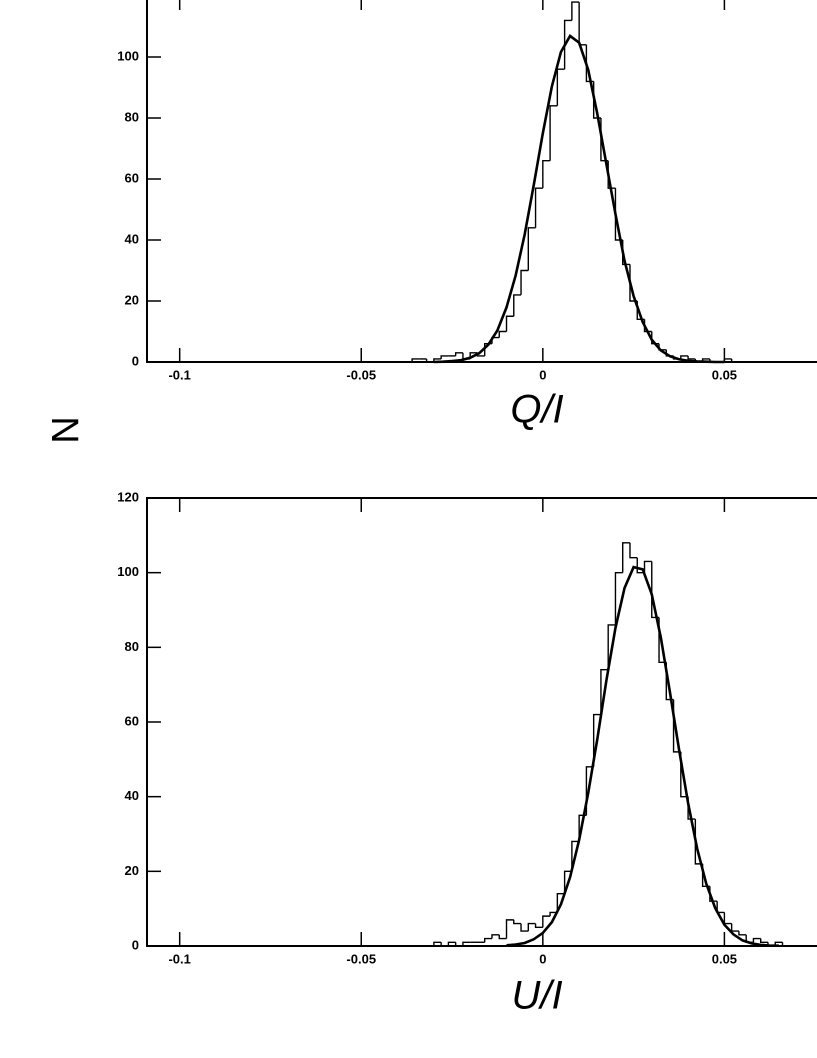 The image size is (817, 1058). I want to click on x-axis-label: Q/I, so click(536, 410).